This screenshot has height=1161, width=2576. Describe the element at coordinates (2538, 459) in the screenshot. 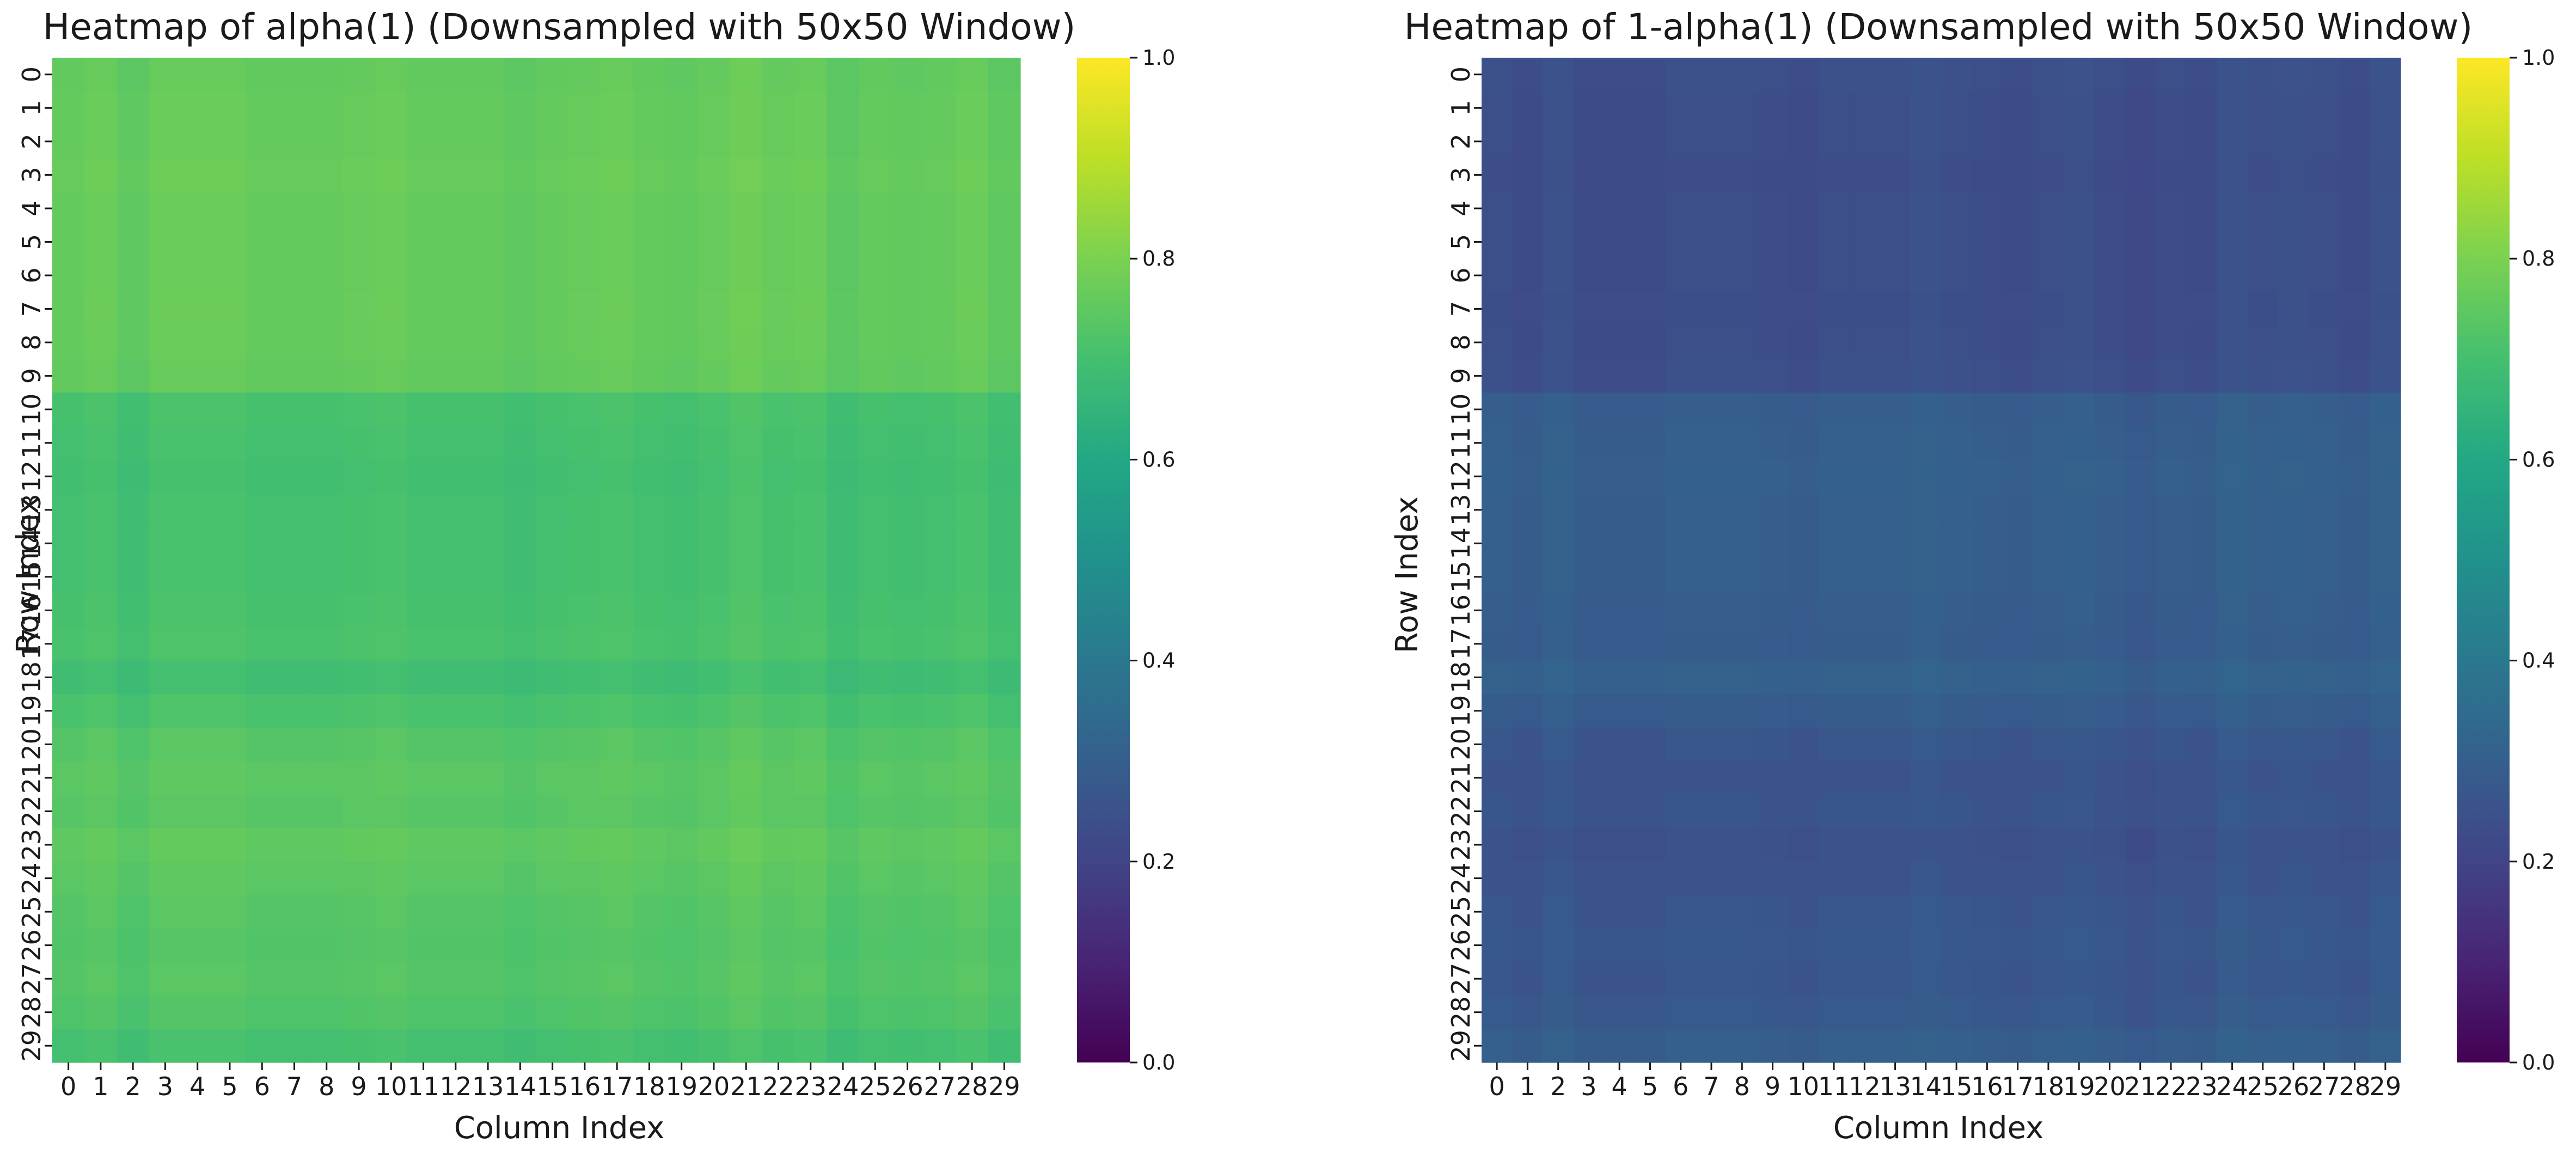

I see `colorbar-tick-label: 0.6` at that location.